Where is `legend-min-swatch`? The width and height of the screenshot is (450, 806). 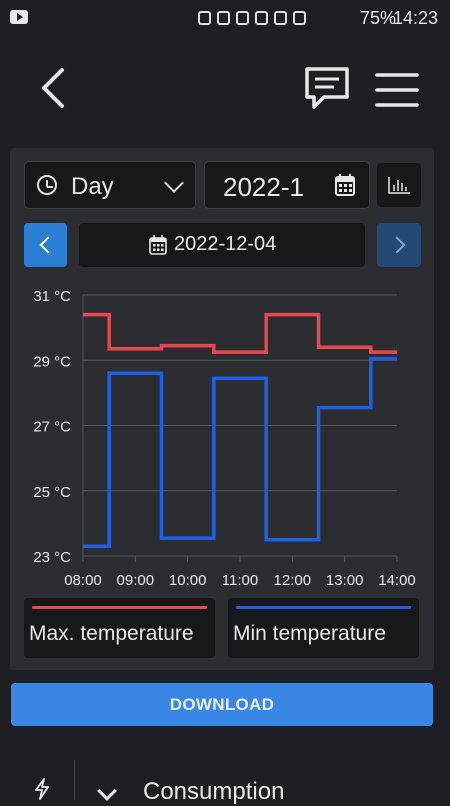
legend-min-swatch is located at coordinates (323, 607).